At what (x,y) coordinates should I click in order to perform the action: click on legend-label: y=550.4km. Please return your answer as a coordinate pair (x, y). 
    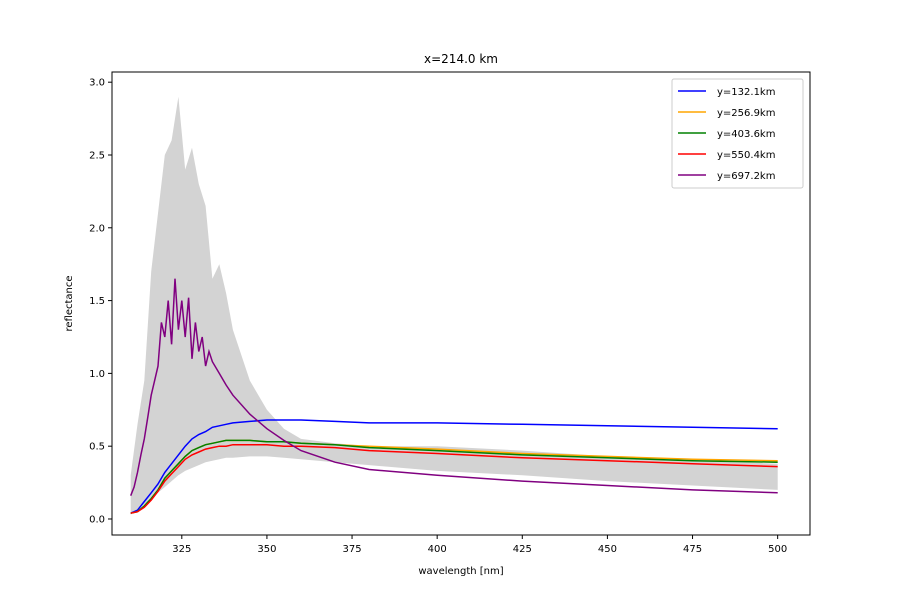
    Looking at the image, I should click on (746, 155).